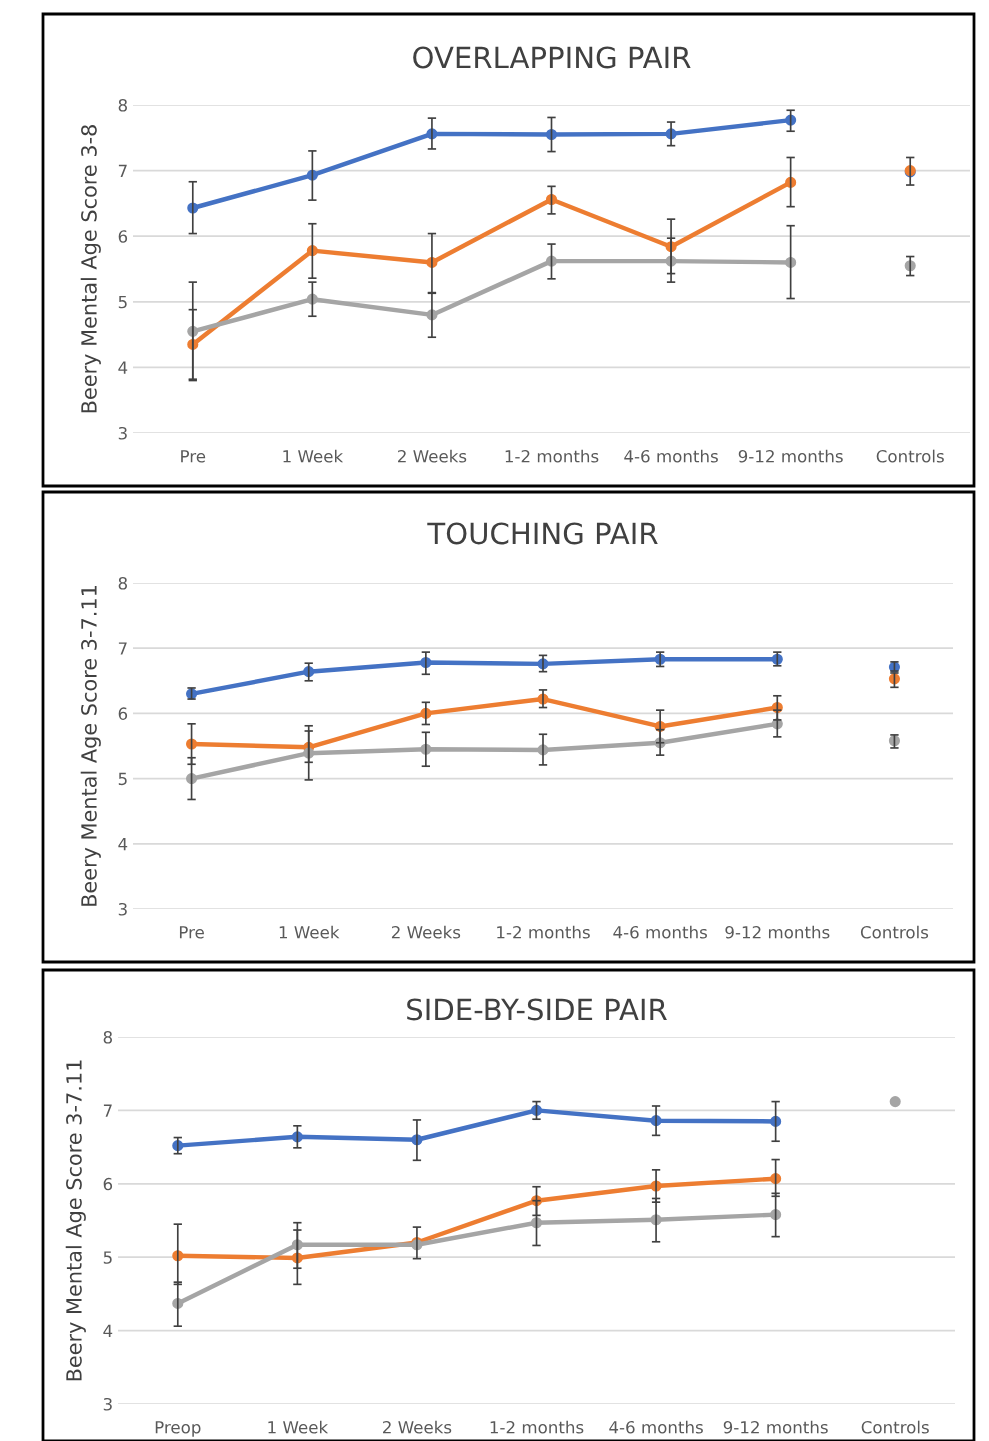 The height and width of the screenshot is (1441, 989). What do you see at coordinates (178, 1429) in the screenshot?
I see `x-tick-label: Preop` at bounding box center [178, 1429].